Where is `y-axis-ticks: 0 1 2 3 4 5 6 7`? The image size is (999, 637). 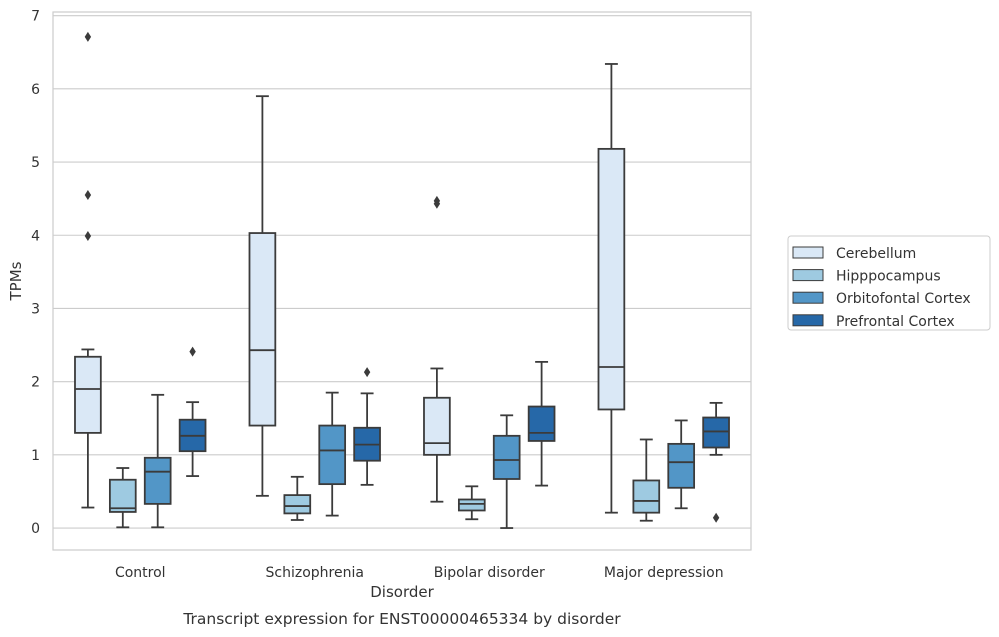 y-axis-ticks: 0 1 2 3 4 5 6 7 is located at coordinates (35, 273).